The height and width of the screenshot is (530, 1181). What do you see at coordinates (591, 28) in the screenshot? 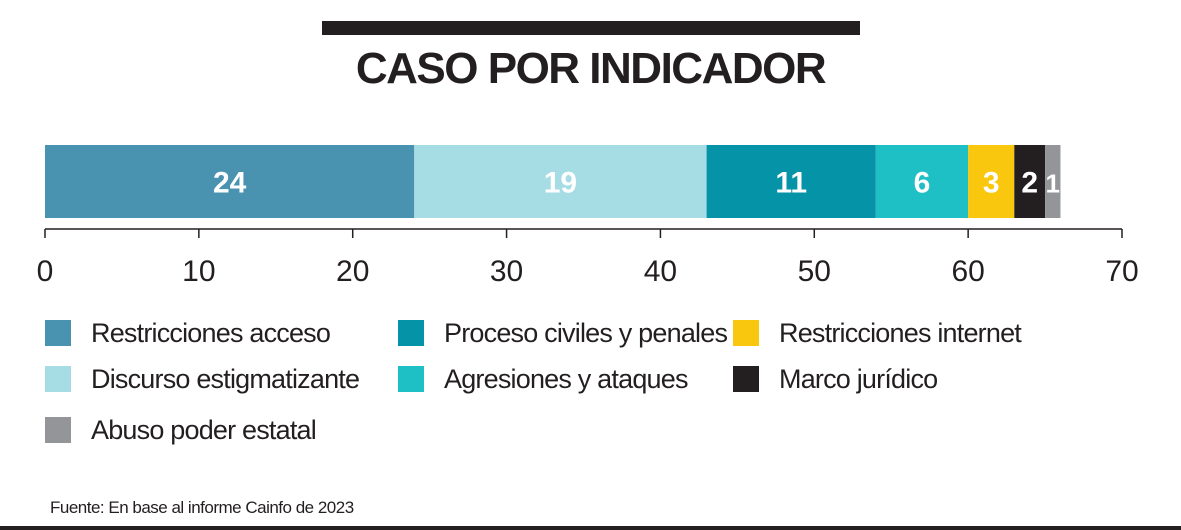
I see `title-rule` at bounding box center [591, 28].